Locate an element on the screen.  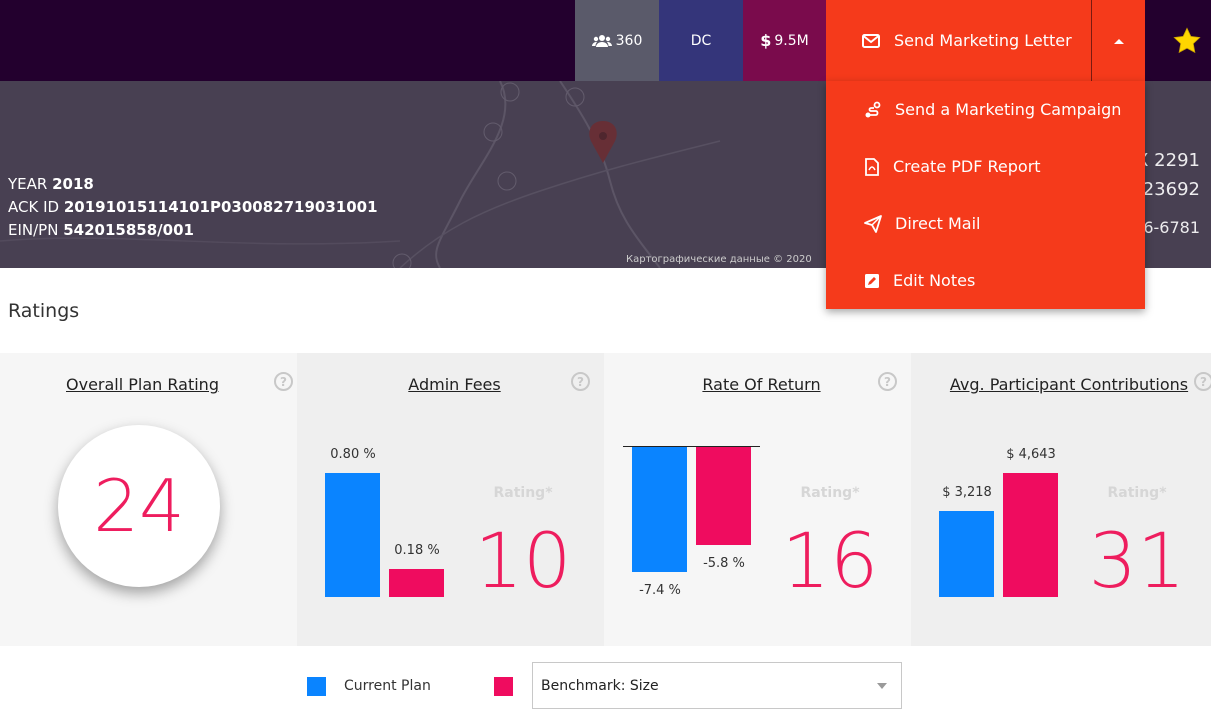
top-bar: 360 DC $ 9.5M Send Marketing Letter is located at coordinates (605, 40).